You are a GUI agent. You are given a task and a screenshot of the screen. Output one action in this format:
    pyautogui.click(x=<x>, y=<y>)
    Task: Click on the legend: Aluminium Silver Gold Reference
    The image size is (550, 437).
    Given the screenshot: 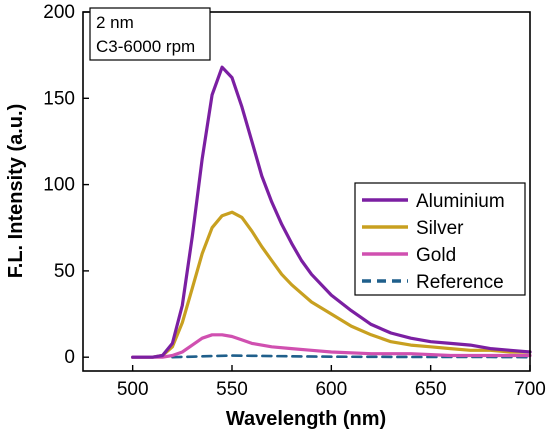 What is the action you would take?
    pyautogui.click(x=440, y=239)
    